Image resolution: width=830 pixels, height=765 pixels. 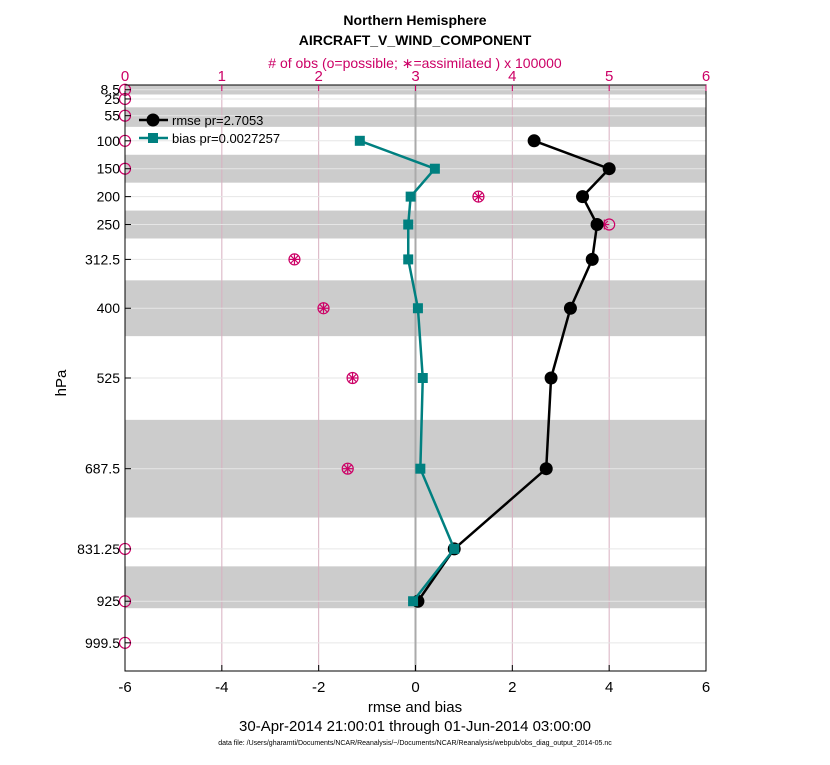 I want to click on chart-subtitle: AIRCRAFT_V_WIND_COMPONENT, so click(x=415, y=40).